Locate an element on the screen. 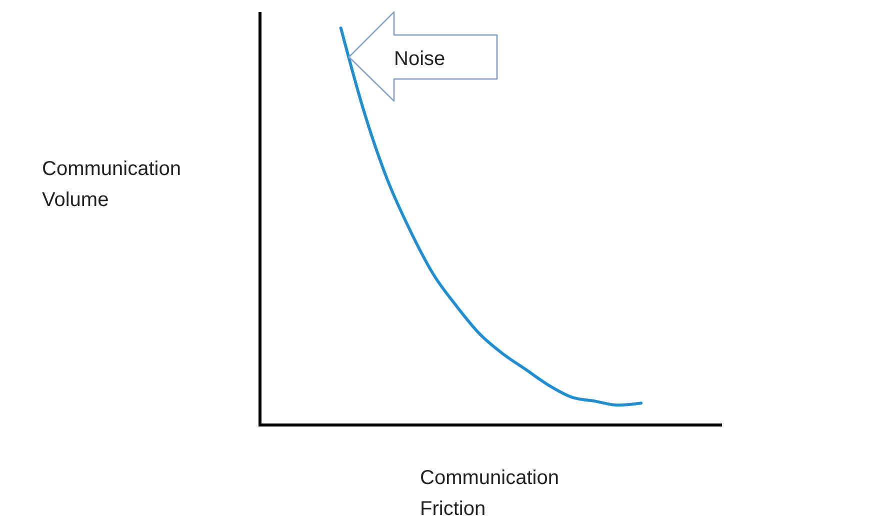 Image resolution: width=875 pixels, height=531 pixels. x-axis-title: Communication Friction is located at coordinates (489, 493).